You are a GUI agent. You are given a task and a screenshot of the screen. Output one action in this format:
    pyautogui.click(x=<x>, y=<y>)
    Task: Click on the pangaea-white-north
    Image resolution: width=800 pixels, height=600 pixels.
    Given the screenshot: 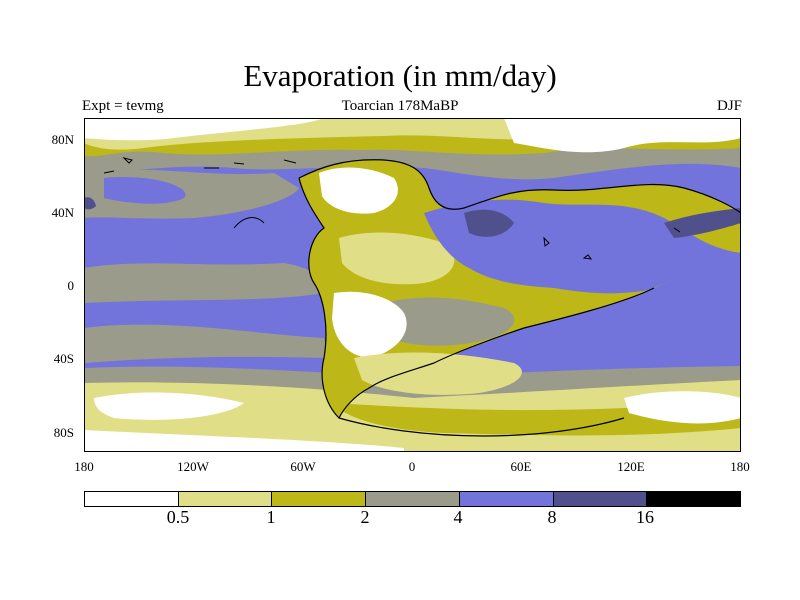 What is the action you would take?
    pyautogui.click(x=358, y=190)
    